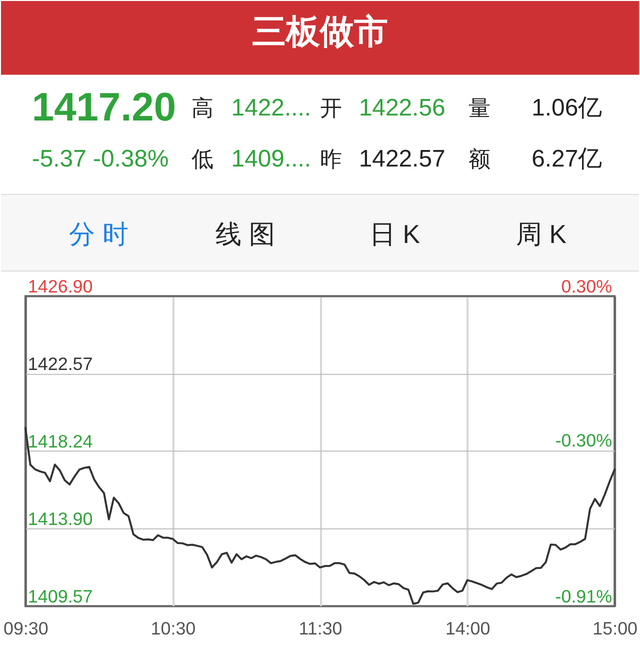 This screenshot has height=649, width=640. What do you see at coordinates (202, 159) in the screenshot?
I see `text: 低` at bounding box center [202, 159].